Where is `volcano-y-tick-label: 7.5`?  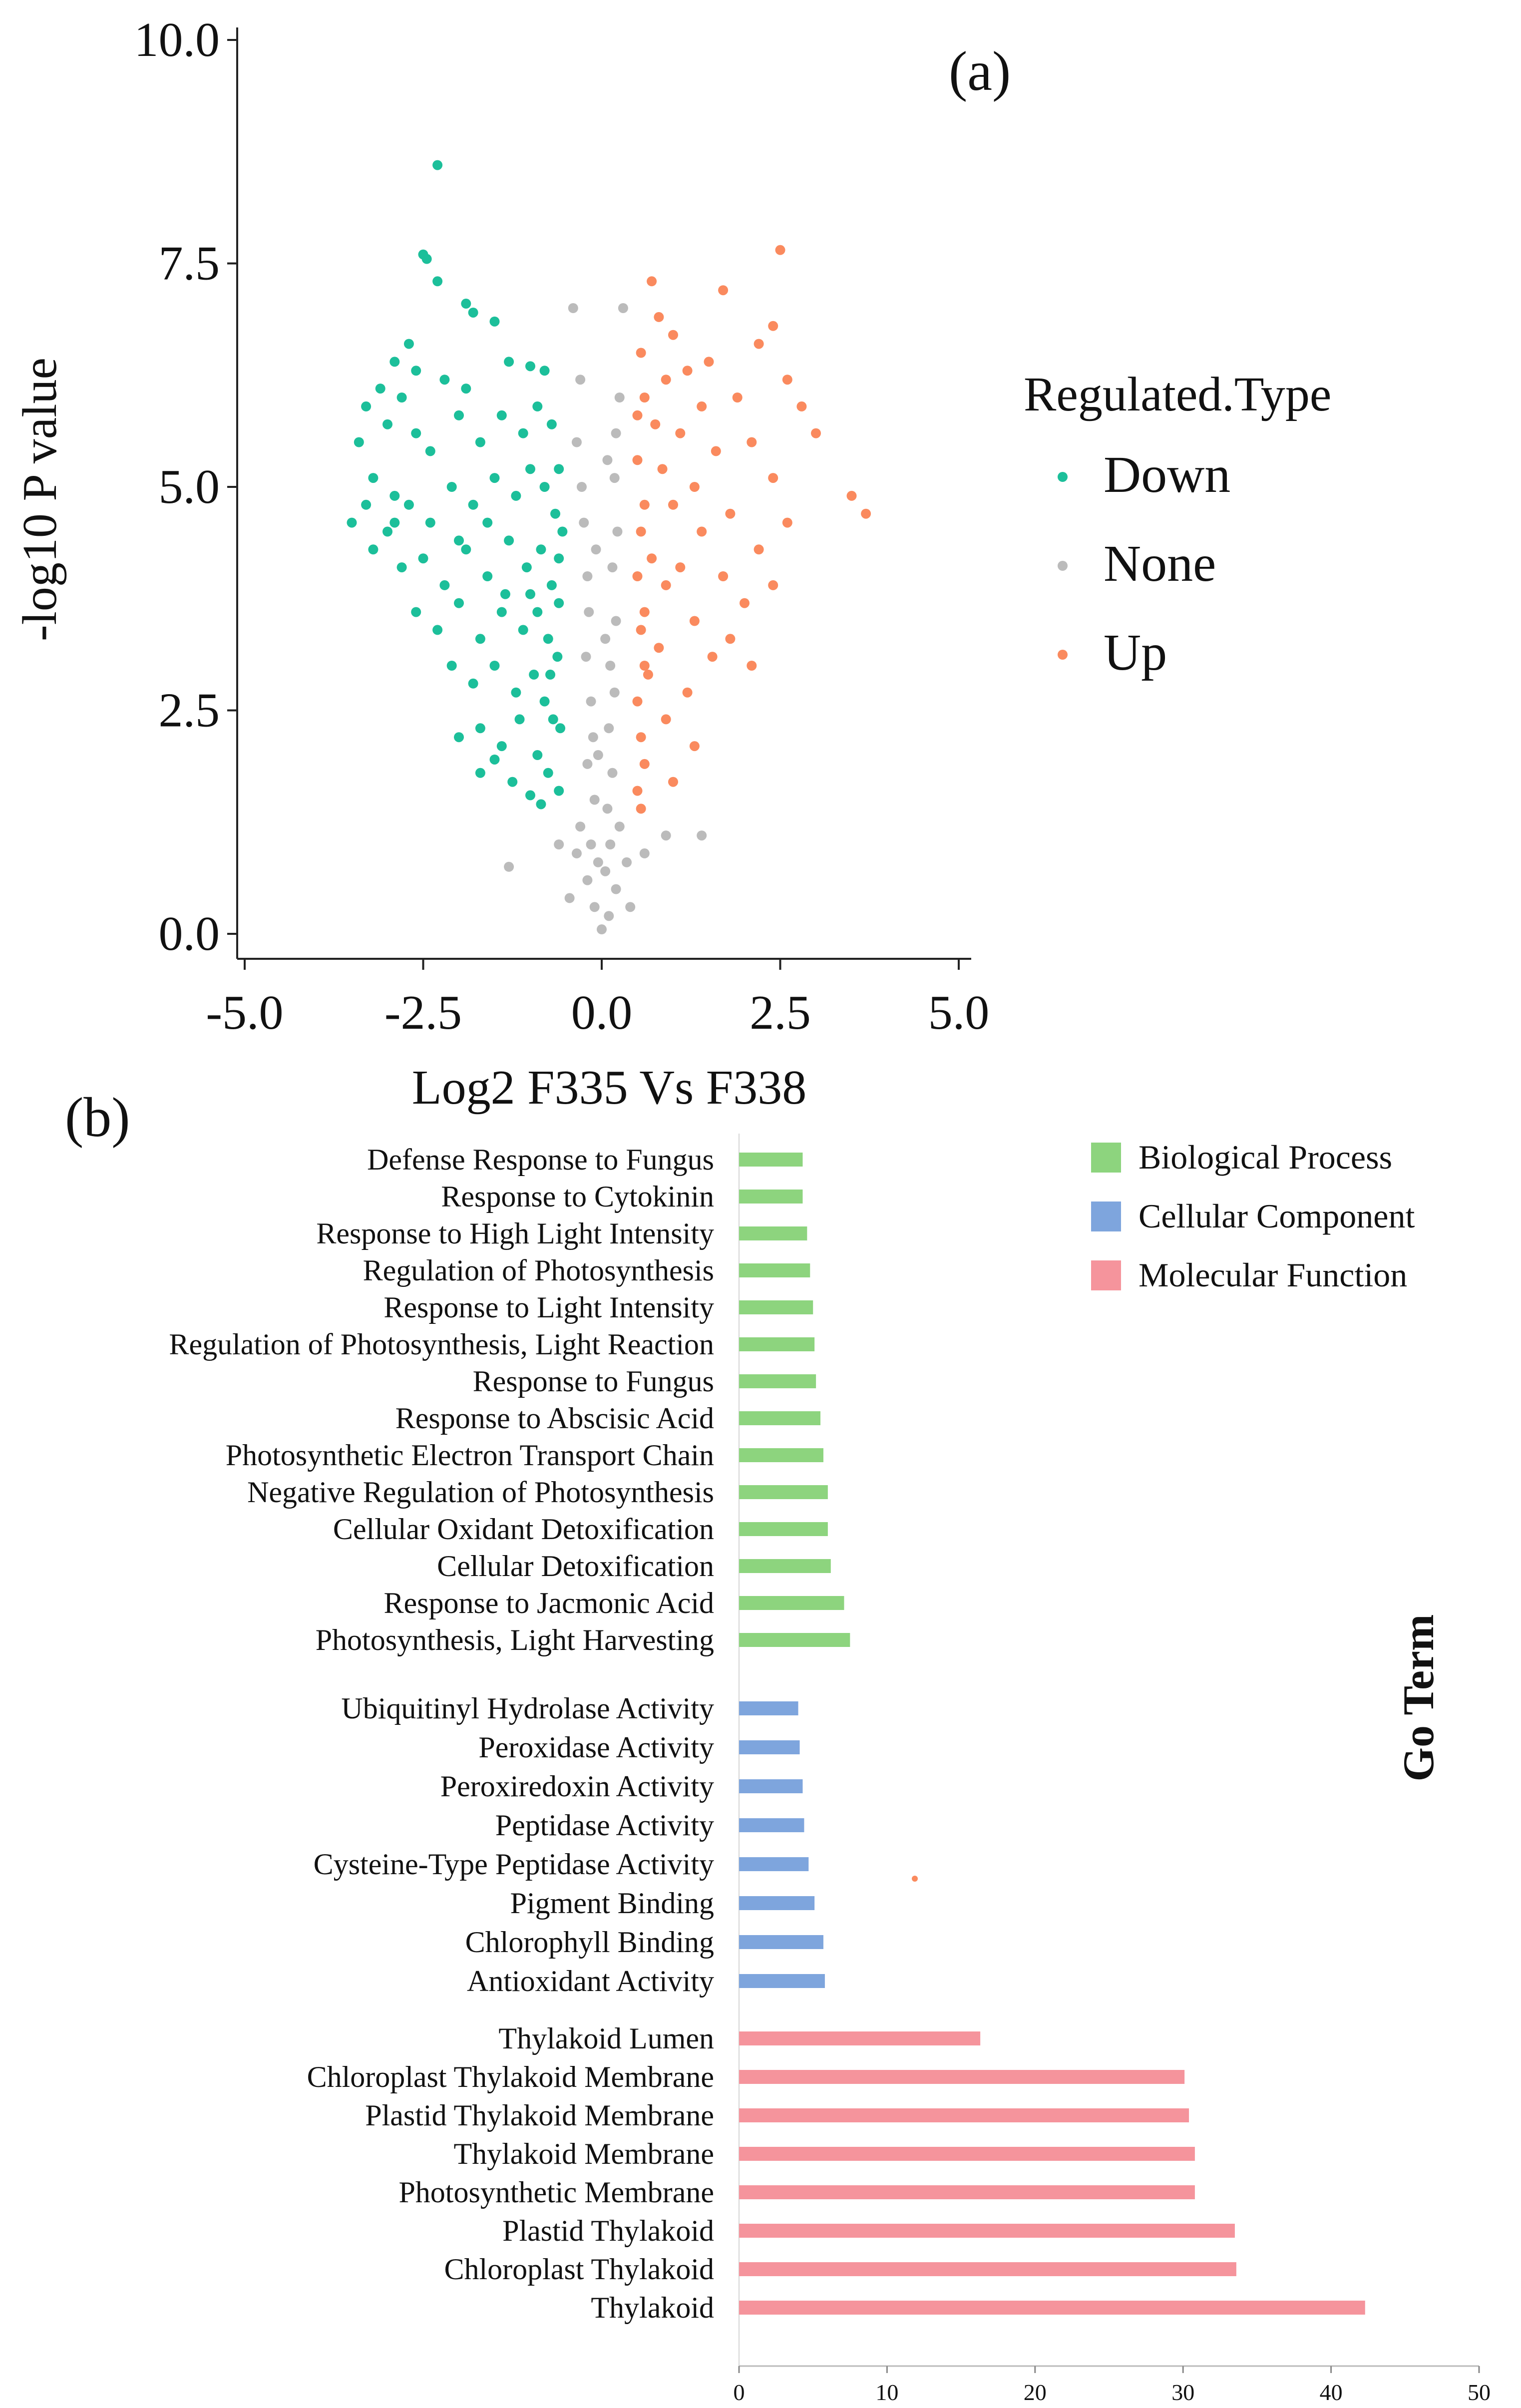
volcano-y-tick-label: 7.5 is located at coordinates (190, 264).